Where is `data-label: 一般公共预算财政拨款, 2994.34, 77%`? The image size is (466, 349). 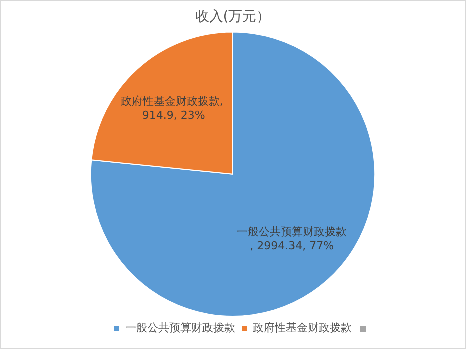
data-label: 一般公共预算财政拨款, 2994.34, 77% is located at coordinates (292, 239).